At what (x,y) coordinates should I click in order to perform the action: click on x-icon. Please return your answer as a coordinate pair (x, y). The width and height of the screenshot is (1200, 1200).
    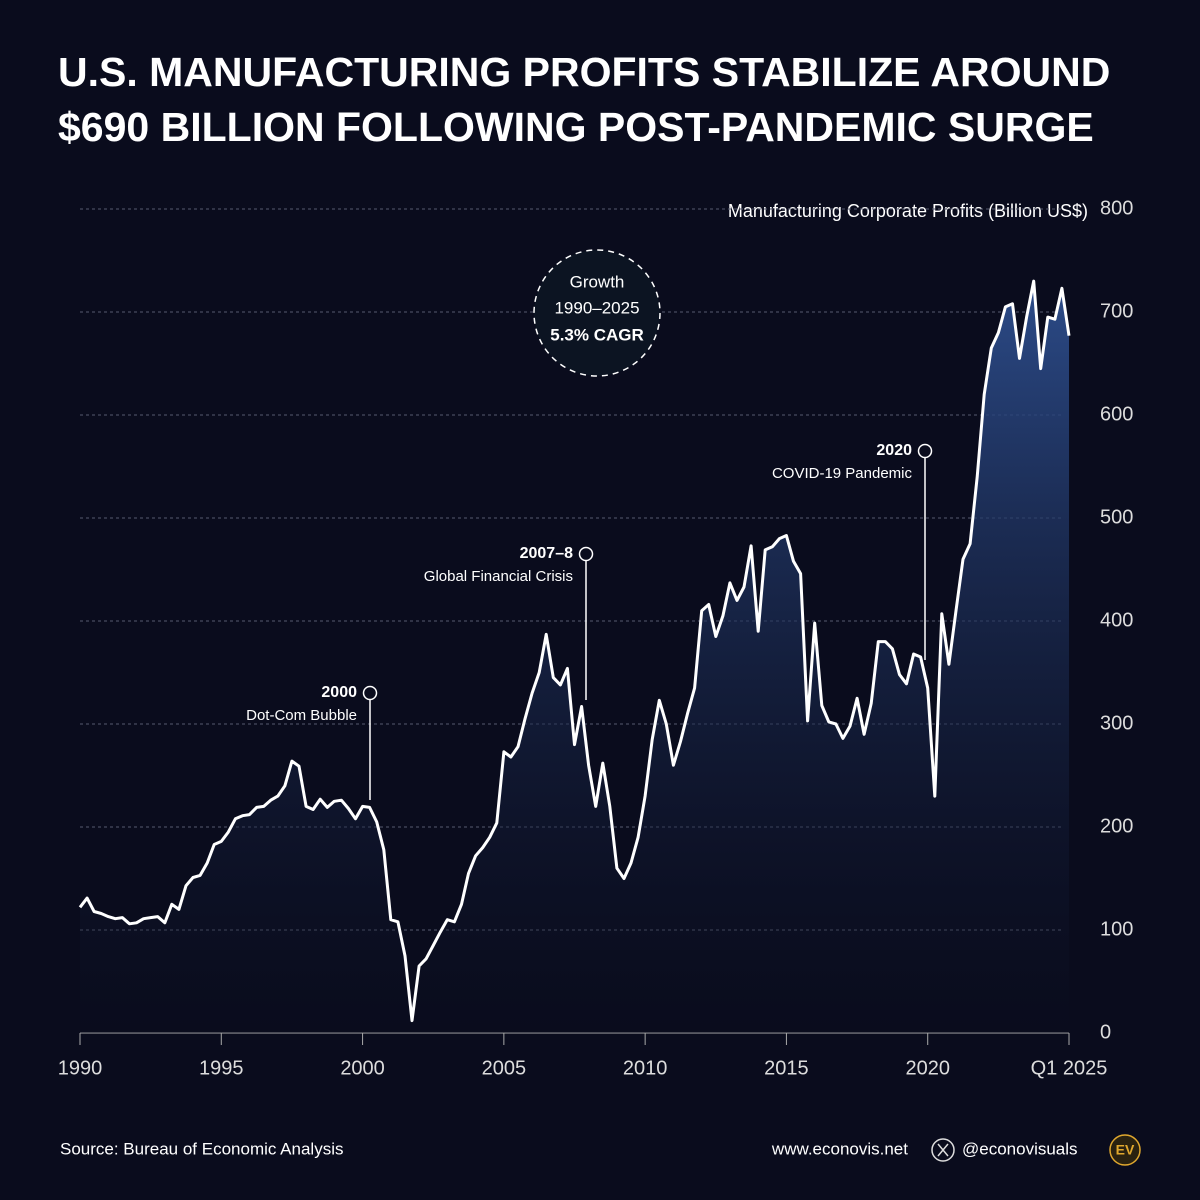
    Looking at the image, I should click on (943, 1150).